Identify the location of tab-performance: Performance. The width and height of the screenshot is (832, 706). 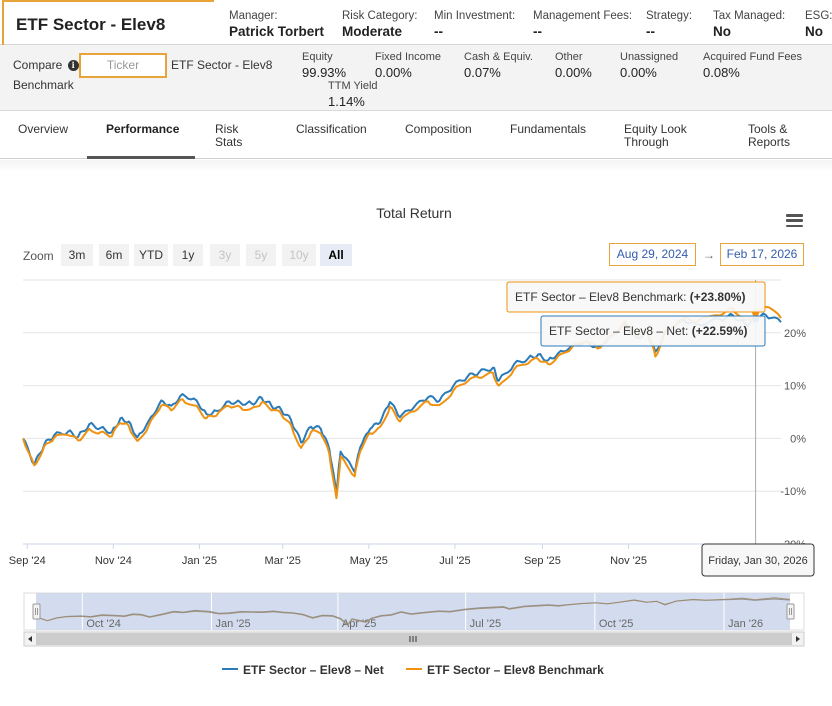
(142, 129).